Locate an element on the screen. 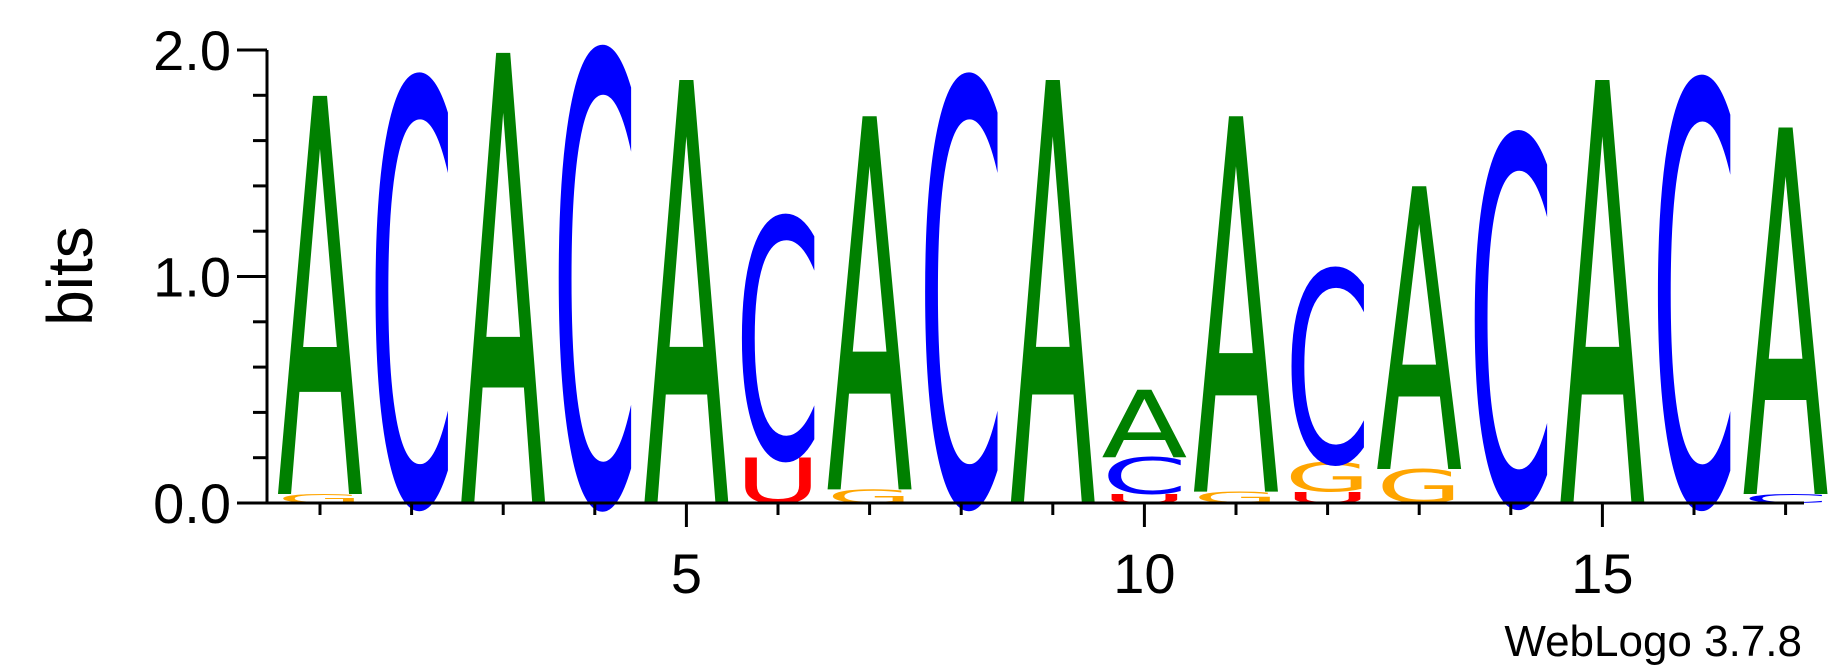 This screenshot has width=1842, height=667. y-tick-label: 0.0 is located at coordinates (192, 503).